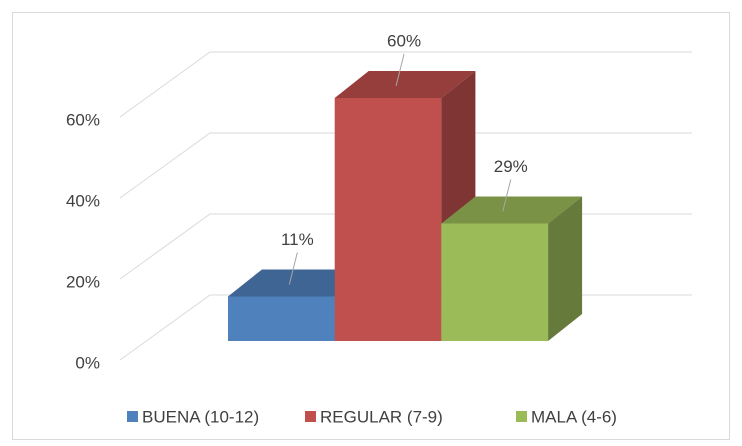 This screenshot has height=446, width=742. Describe the element at coordinates (83, 119) in the screenshot. I see `y-tick-label: 60%` at that location.